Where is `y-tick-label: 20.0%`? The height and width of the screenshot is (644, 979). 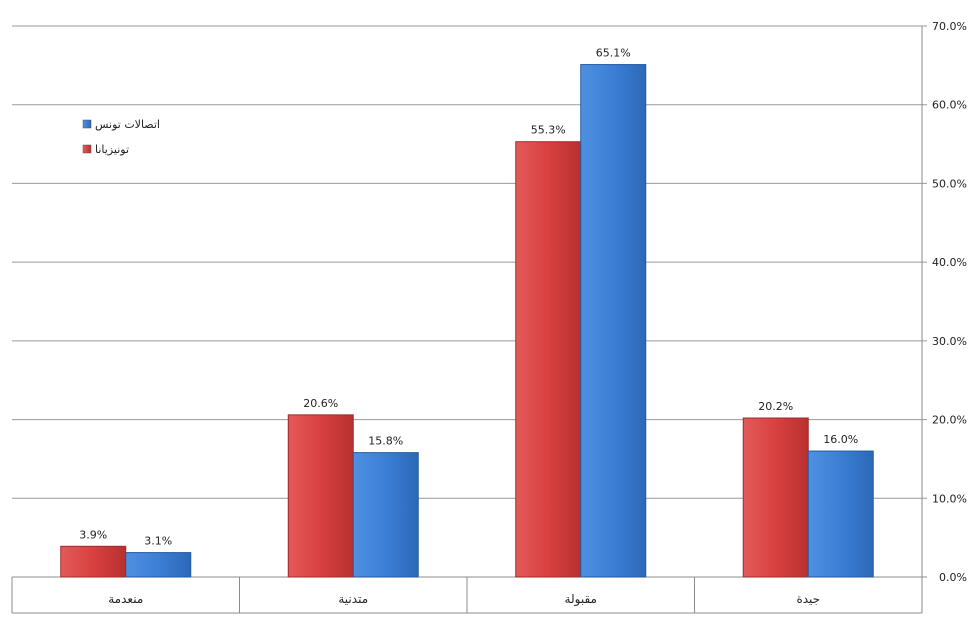 y-tick-label: 20.0% is located at coordinates (949, 420).